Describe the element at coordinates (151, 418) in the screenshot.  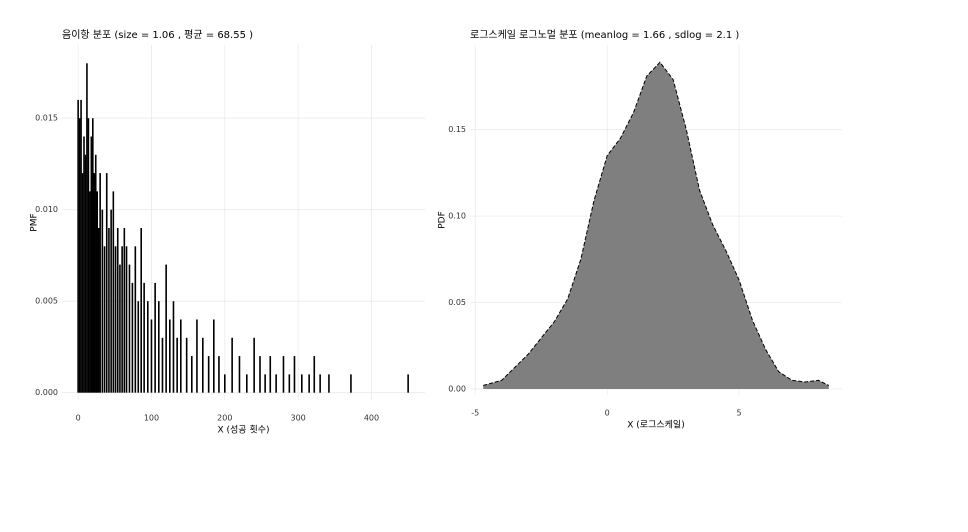
I see `x-tick-label: 100` at that location.